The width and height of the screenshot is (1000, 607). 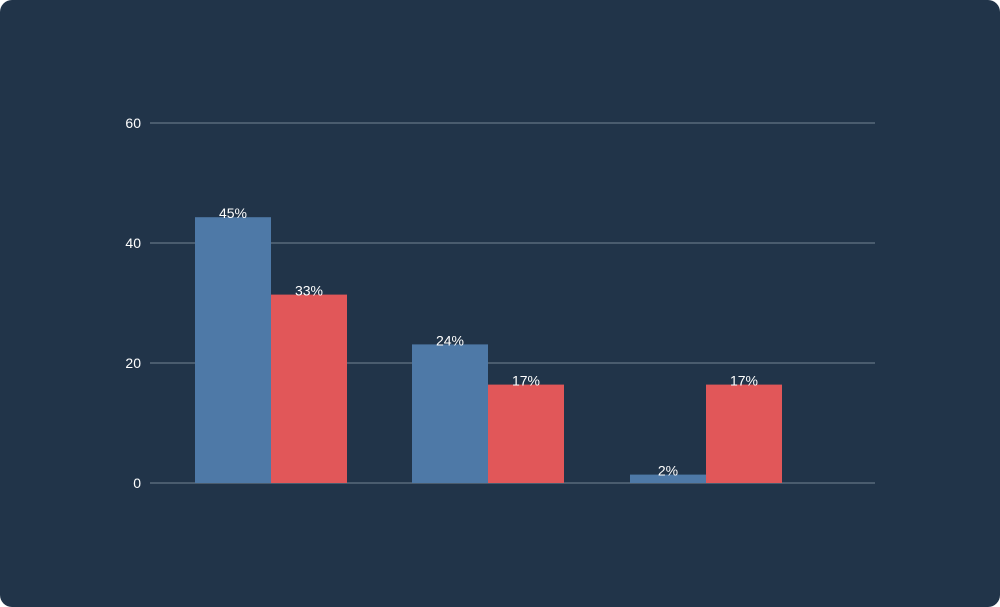 I want to click on data-label-series1-1: 45%, so click(x=233, y=213).